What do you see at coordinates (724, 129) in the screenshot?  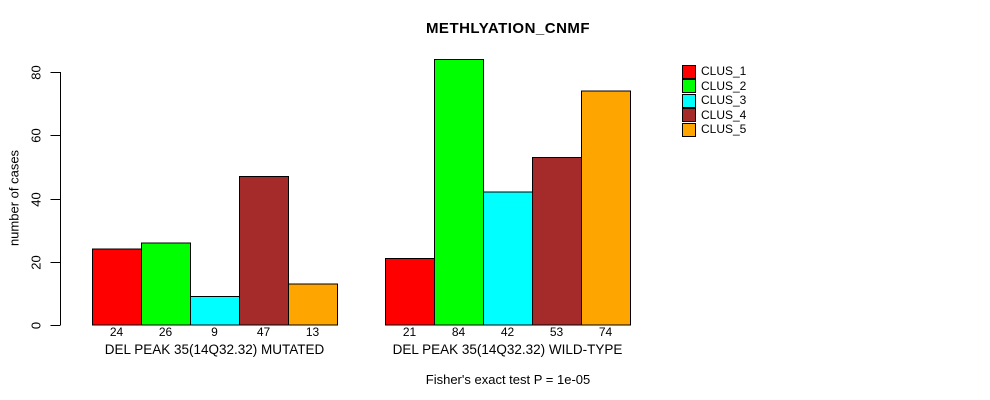 I see `legend-label: CLUS_5` at bounding box center [724, 129].